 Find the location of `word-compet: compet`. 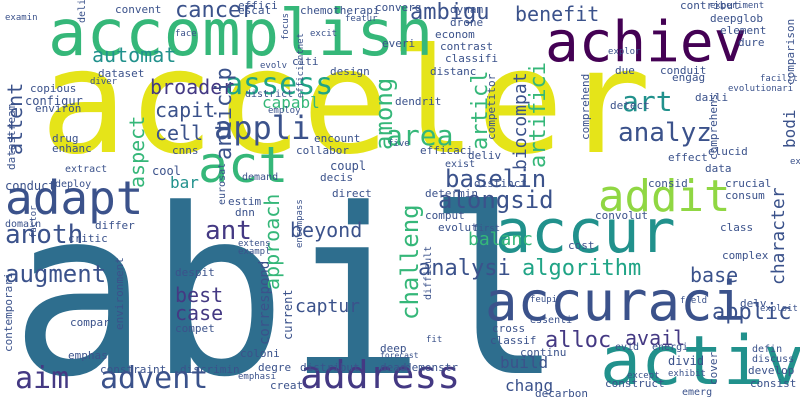

word-compet: compet is located at coordinates (195, 328).